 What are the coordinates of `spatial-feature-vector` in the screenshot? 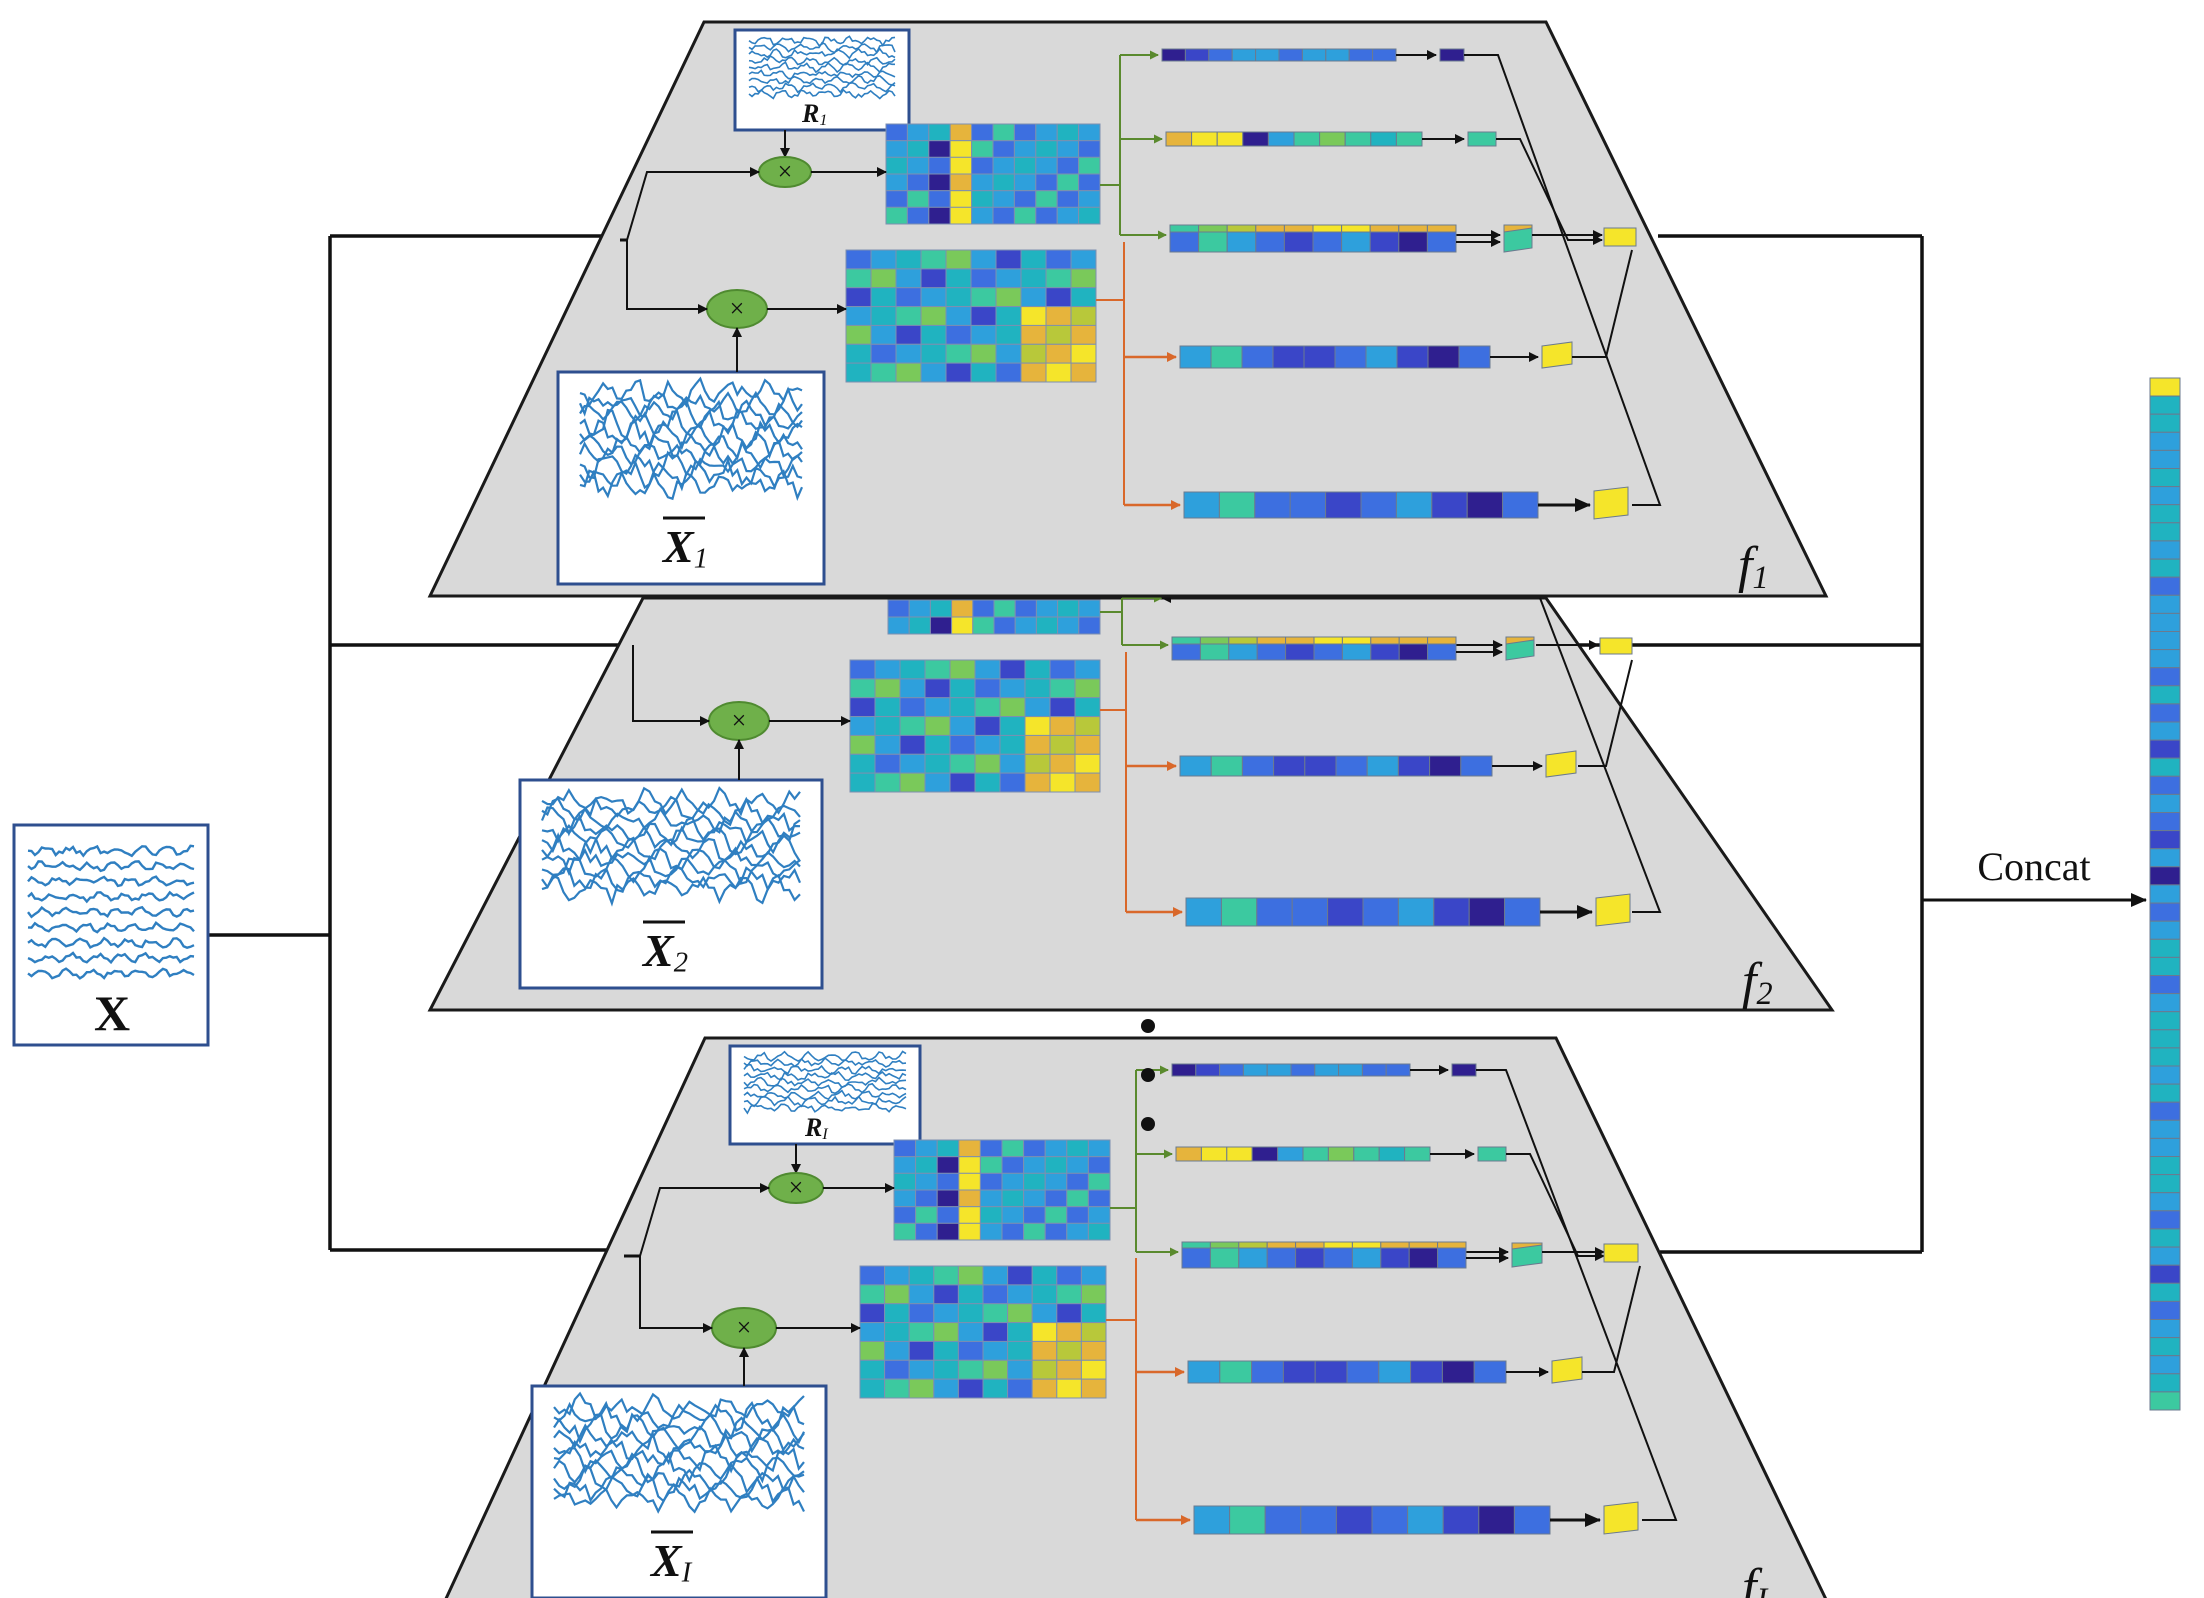 It's located at (1313, 242).